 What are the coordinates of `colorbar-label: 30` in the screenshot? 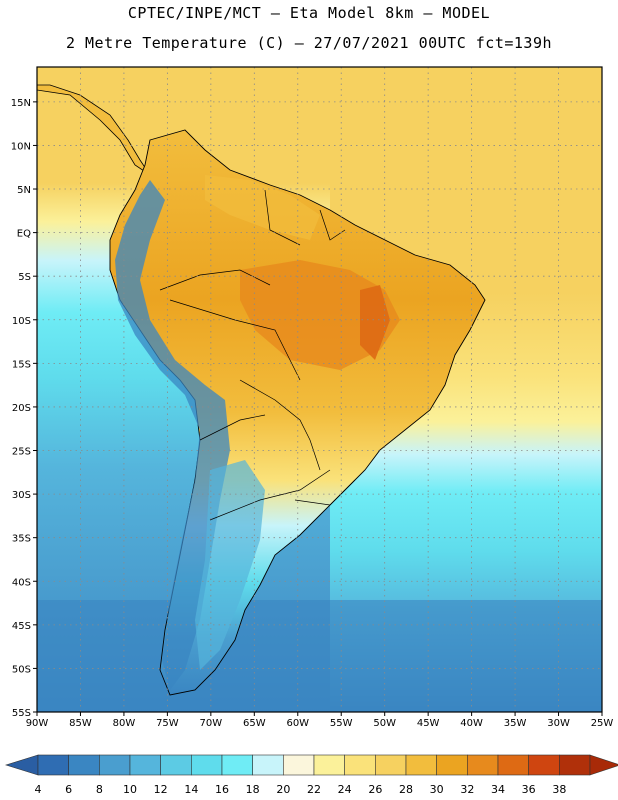 It's located at (437, 789).